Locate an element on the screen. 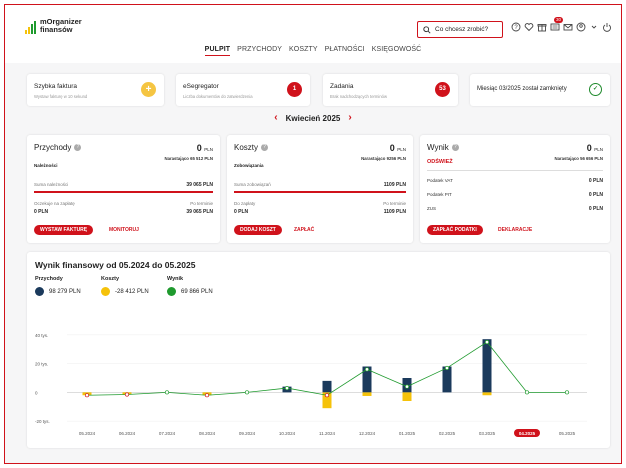 The height and width of the screenshot is (468, 626). dodaj-koszt-button: DODAJ KOSZT is located at coordinates (258, 230).